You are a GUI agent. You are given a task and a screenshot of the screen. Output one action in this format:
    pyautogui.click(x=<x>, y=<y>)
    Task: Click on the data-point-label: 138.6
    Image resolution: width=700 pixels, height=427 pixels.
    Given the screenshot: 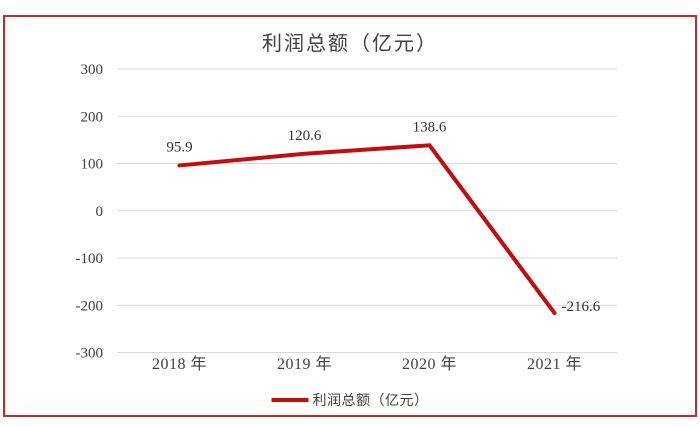 What is the action you would take?
    pyautogui.click(x=430, y=127)
    